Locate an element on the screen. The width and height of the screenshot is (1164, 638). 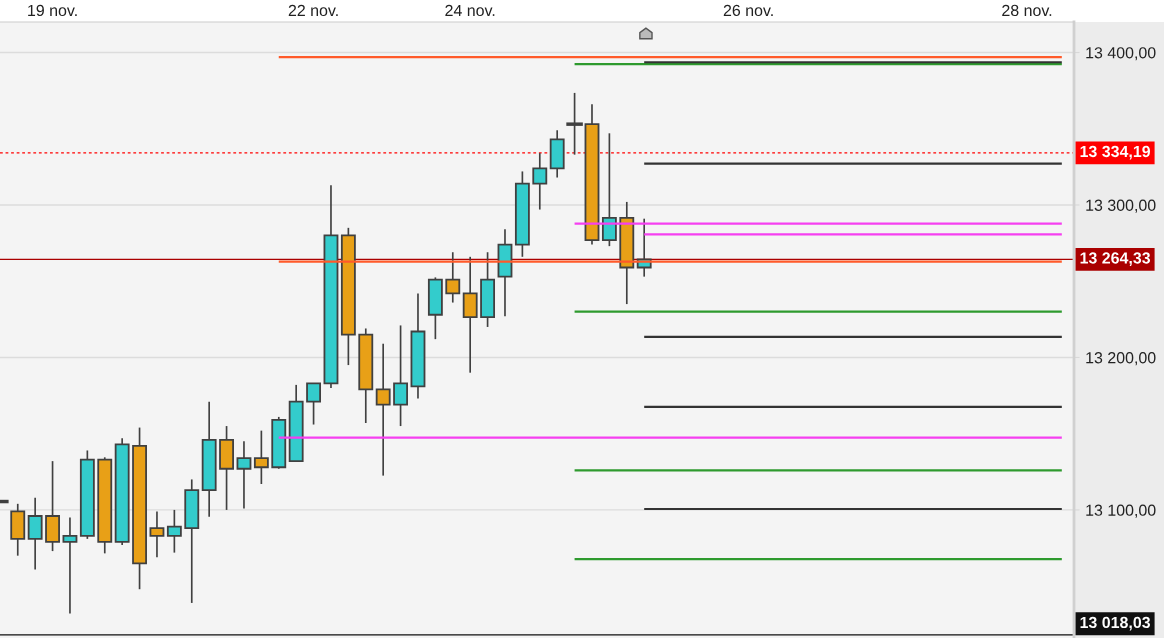
ref-line-label: 13 264,33 is located at coordinates (1115, 259).